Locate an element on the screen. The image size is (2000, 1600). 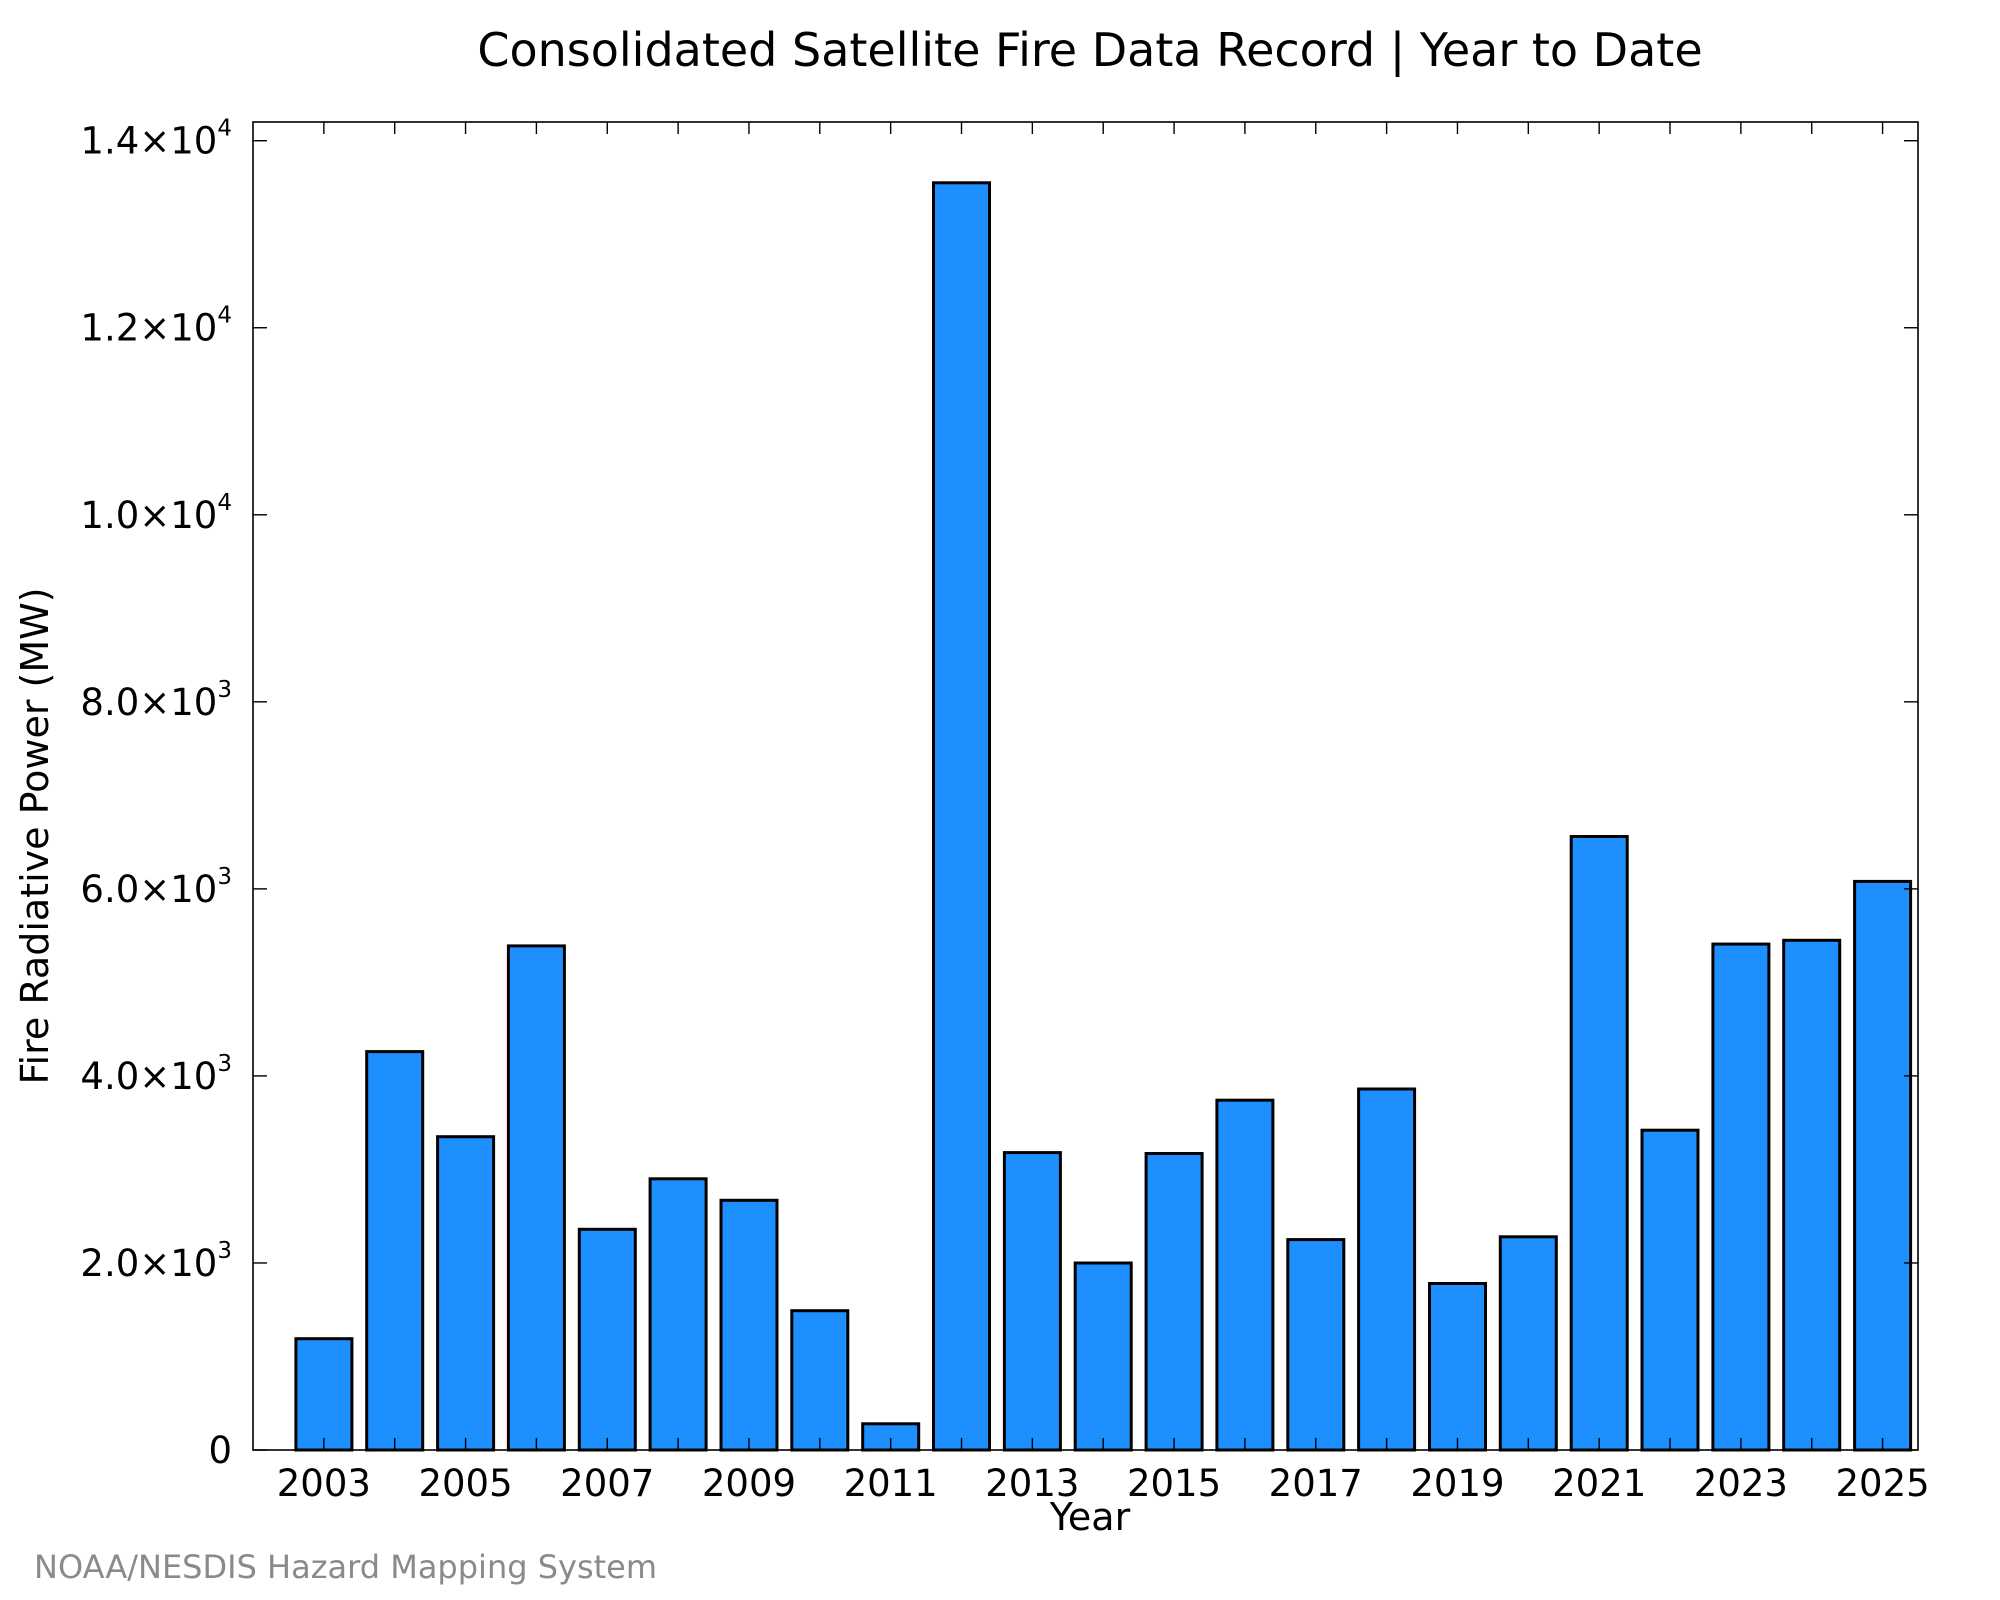
y-tick-exponent-14000: 4 is located at coordinates (224, 129).